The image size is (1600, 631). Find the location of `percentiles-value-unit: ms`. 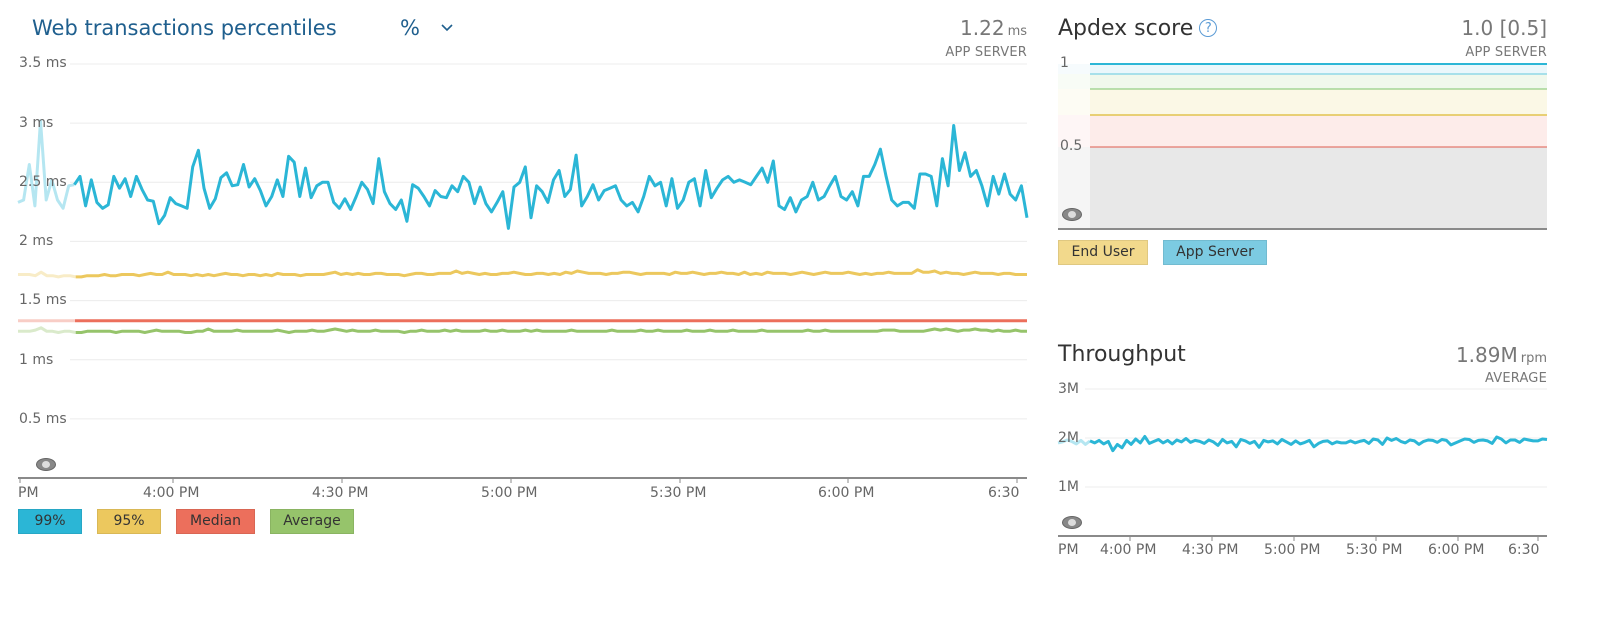

percentiles-value-unit: ms is located at coordinates (1017, 31).